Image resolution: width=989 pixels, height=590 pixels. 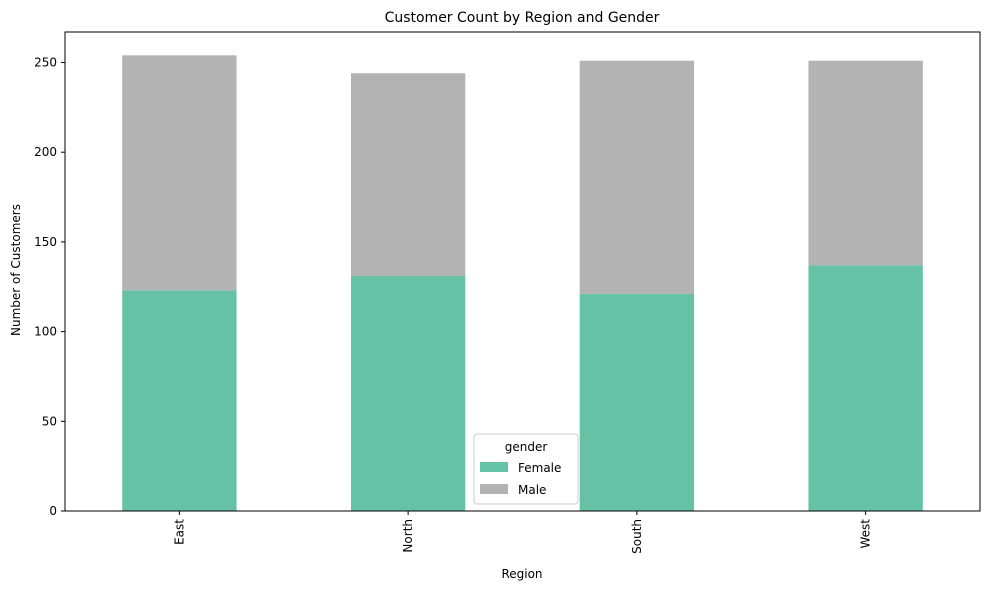 I want to click on x-tick-label: West, so click(x=866, y=534).